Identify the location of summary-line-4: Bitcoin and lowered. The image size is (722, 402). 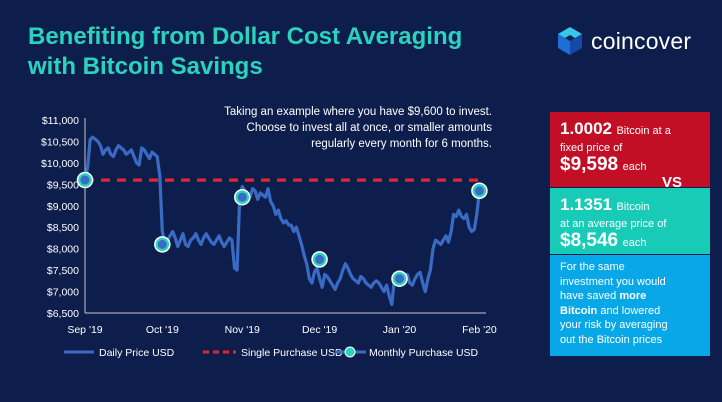
(631, 311).